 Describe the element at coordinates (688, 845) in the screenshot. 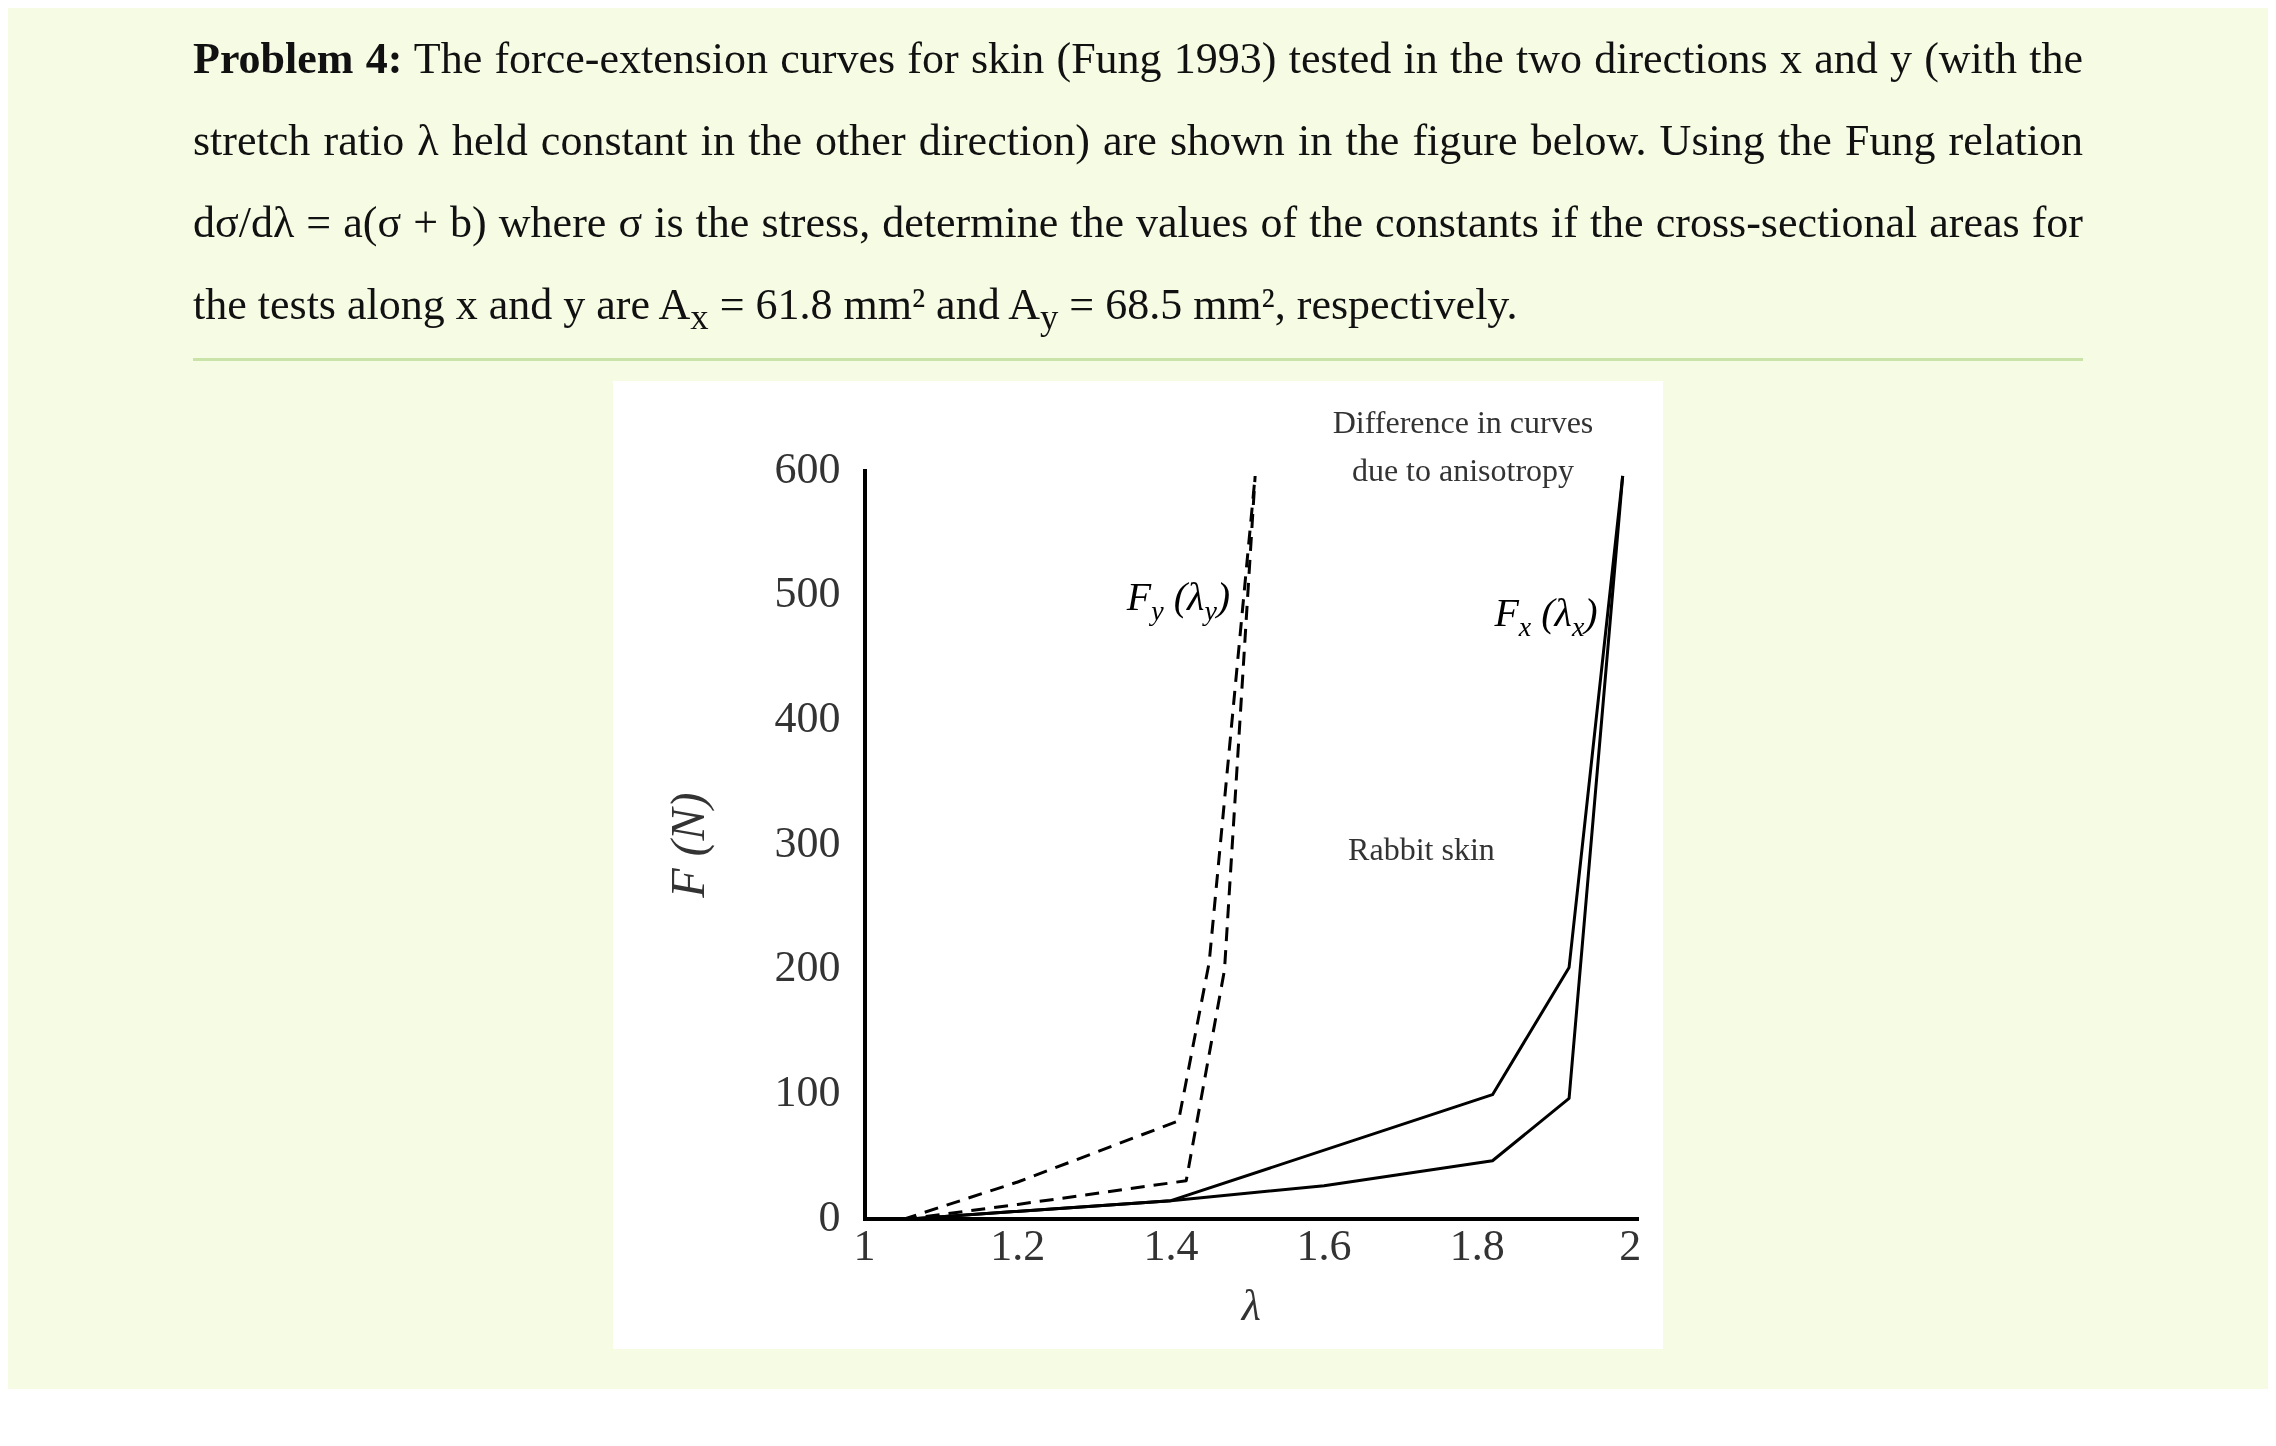

I see `y-axis-title: F (N)` at that location.